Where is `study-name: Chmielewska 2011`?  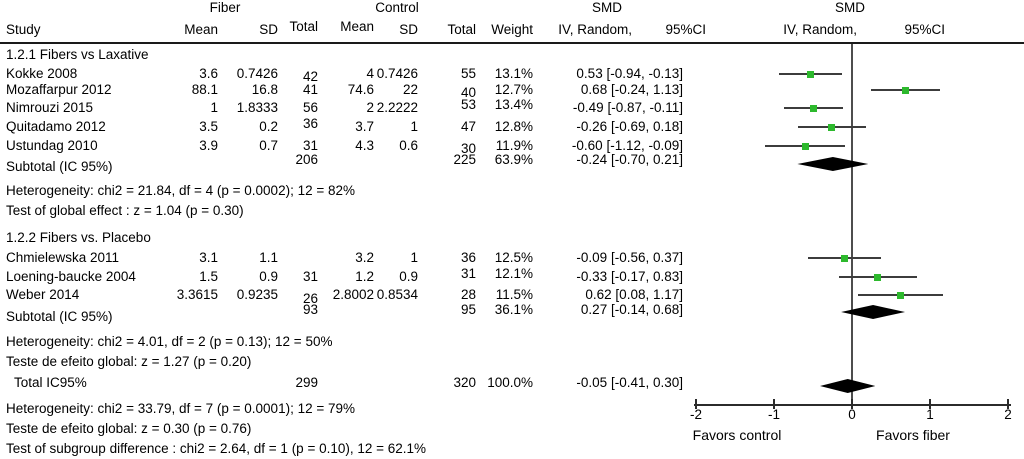
study-name: Chmielewska 2011 is located at coordinates (63, 257).